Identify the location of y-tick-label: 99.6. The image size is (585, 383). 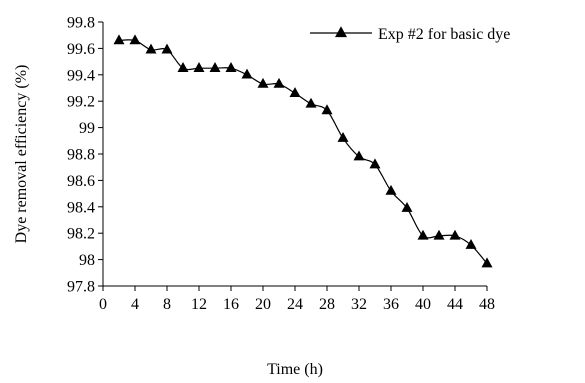
(81, 49).